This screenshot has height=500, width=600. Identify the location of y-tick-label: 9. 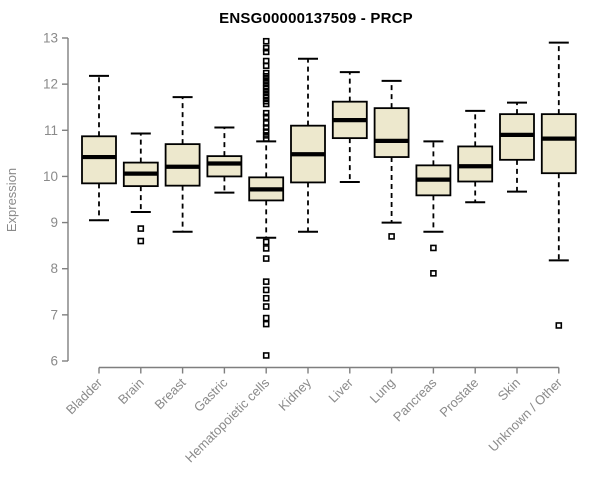
(54, 222).